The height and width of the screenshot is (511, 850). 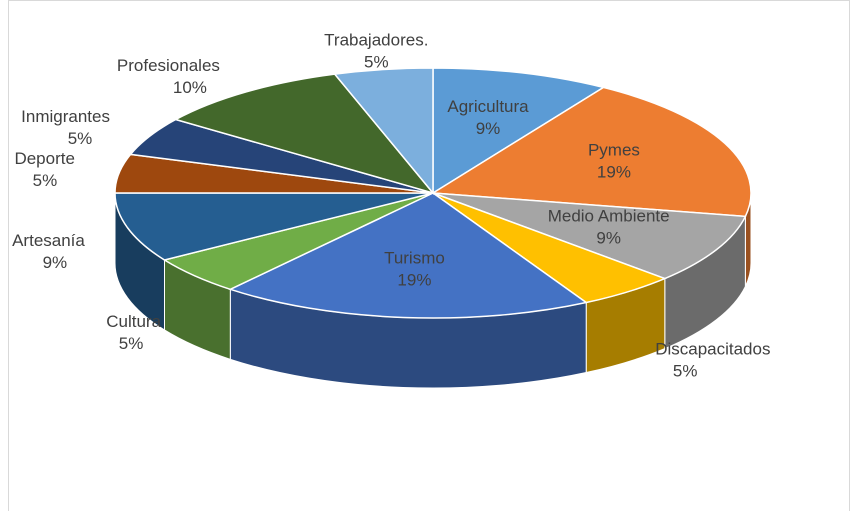 I want to click on data-label-name: Artesanía, so click(x=48, y=240).